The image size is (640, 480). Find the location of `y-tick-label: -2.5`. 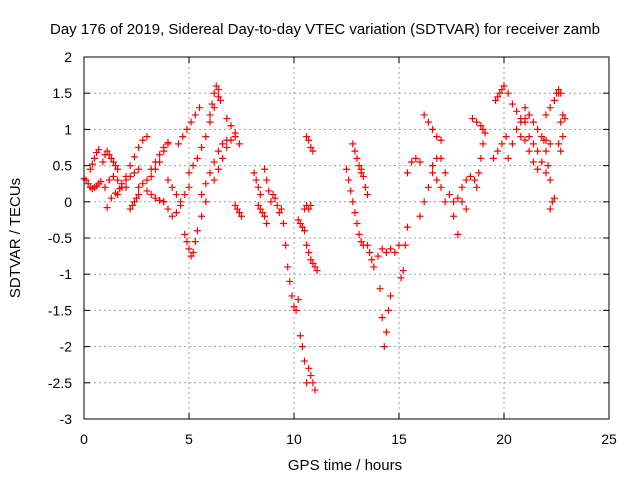

y-tick-label: -2.5 is located at coordinates (60, 383).